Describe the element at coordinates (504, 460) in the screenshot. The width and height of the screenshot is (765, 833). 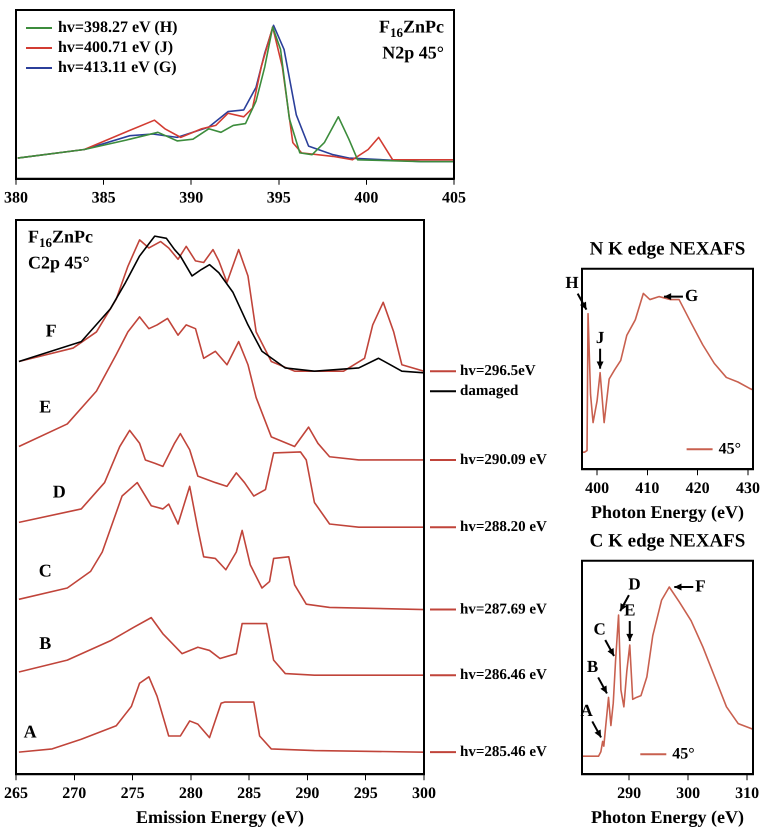
I see `legend-label: hv=290.09 eV` at that location.